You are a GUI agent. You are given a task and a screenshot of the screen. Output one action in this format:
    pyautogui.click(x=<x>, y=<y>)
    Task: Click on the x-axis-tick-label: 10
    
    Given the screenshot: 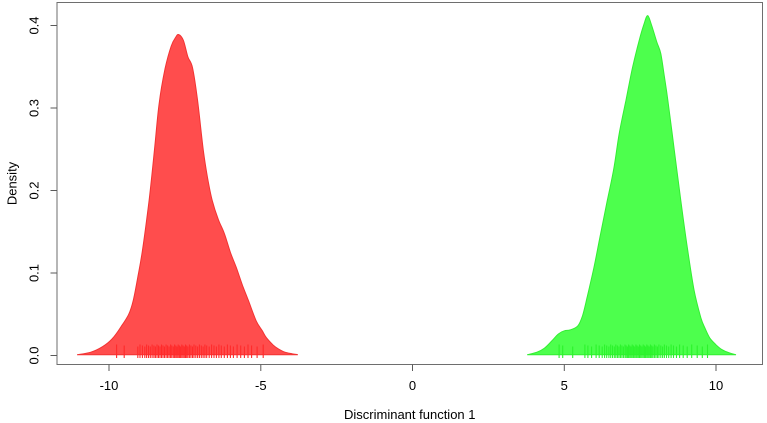 What is the action you would take?
    pyautogui.click(x=716, y=385)
    